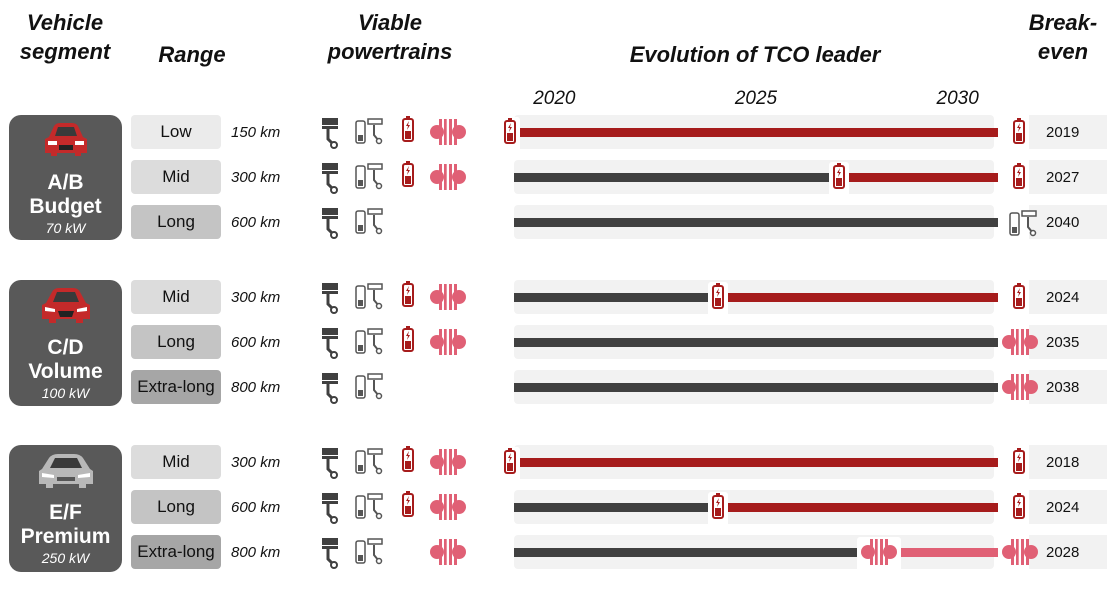  I want to click on breakeven-year: 2040, so click(1063, 222).